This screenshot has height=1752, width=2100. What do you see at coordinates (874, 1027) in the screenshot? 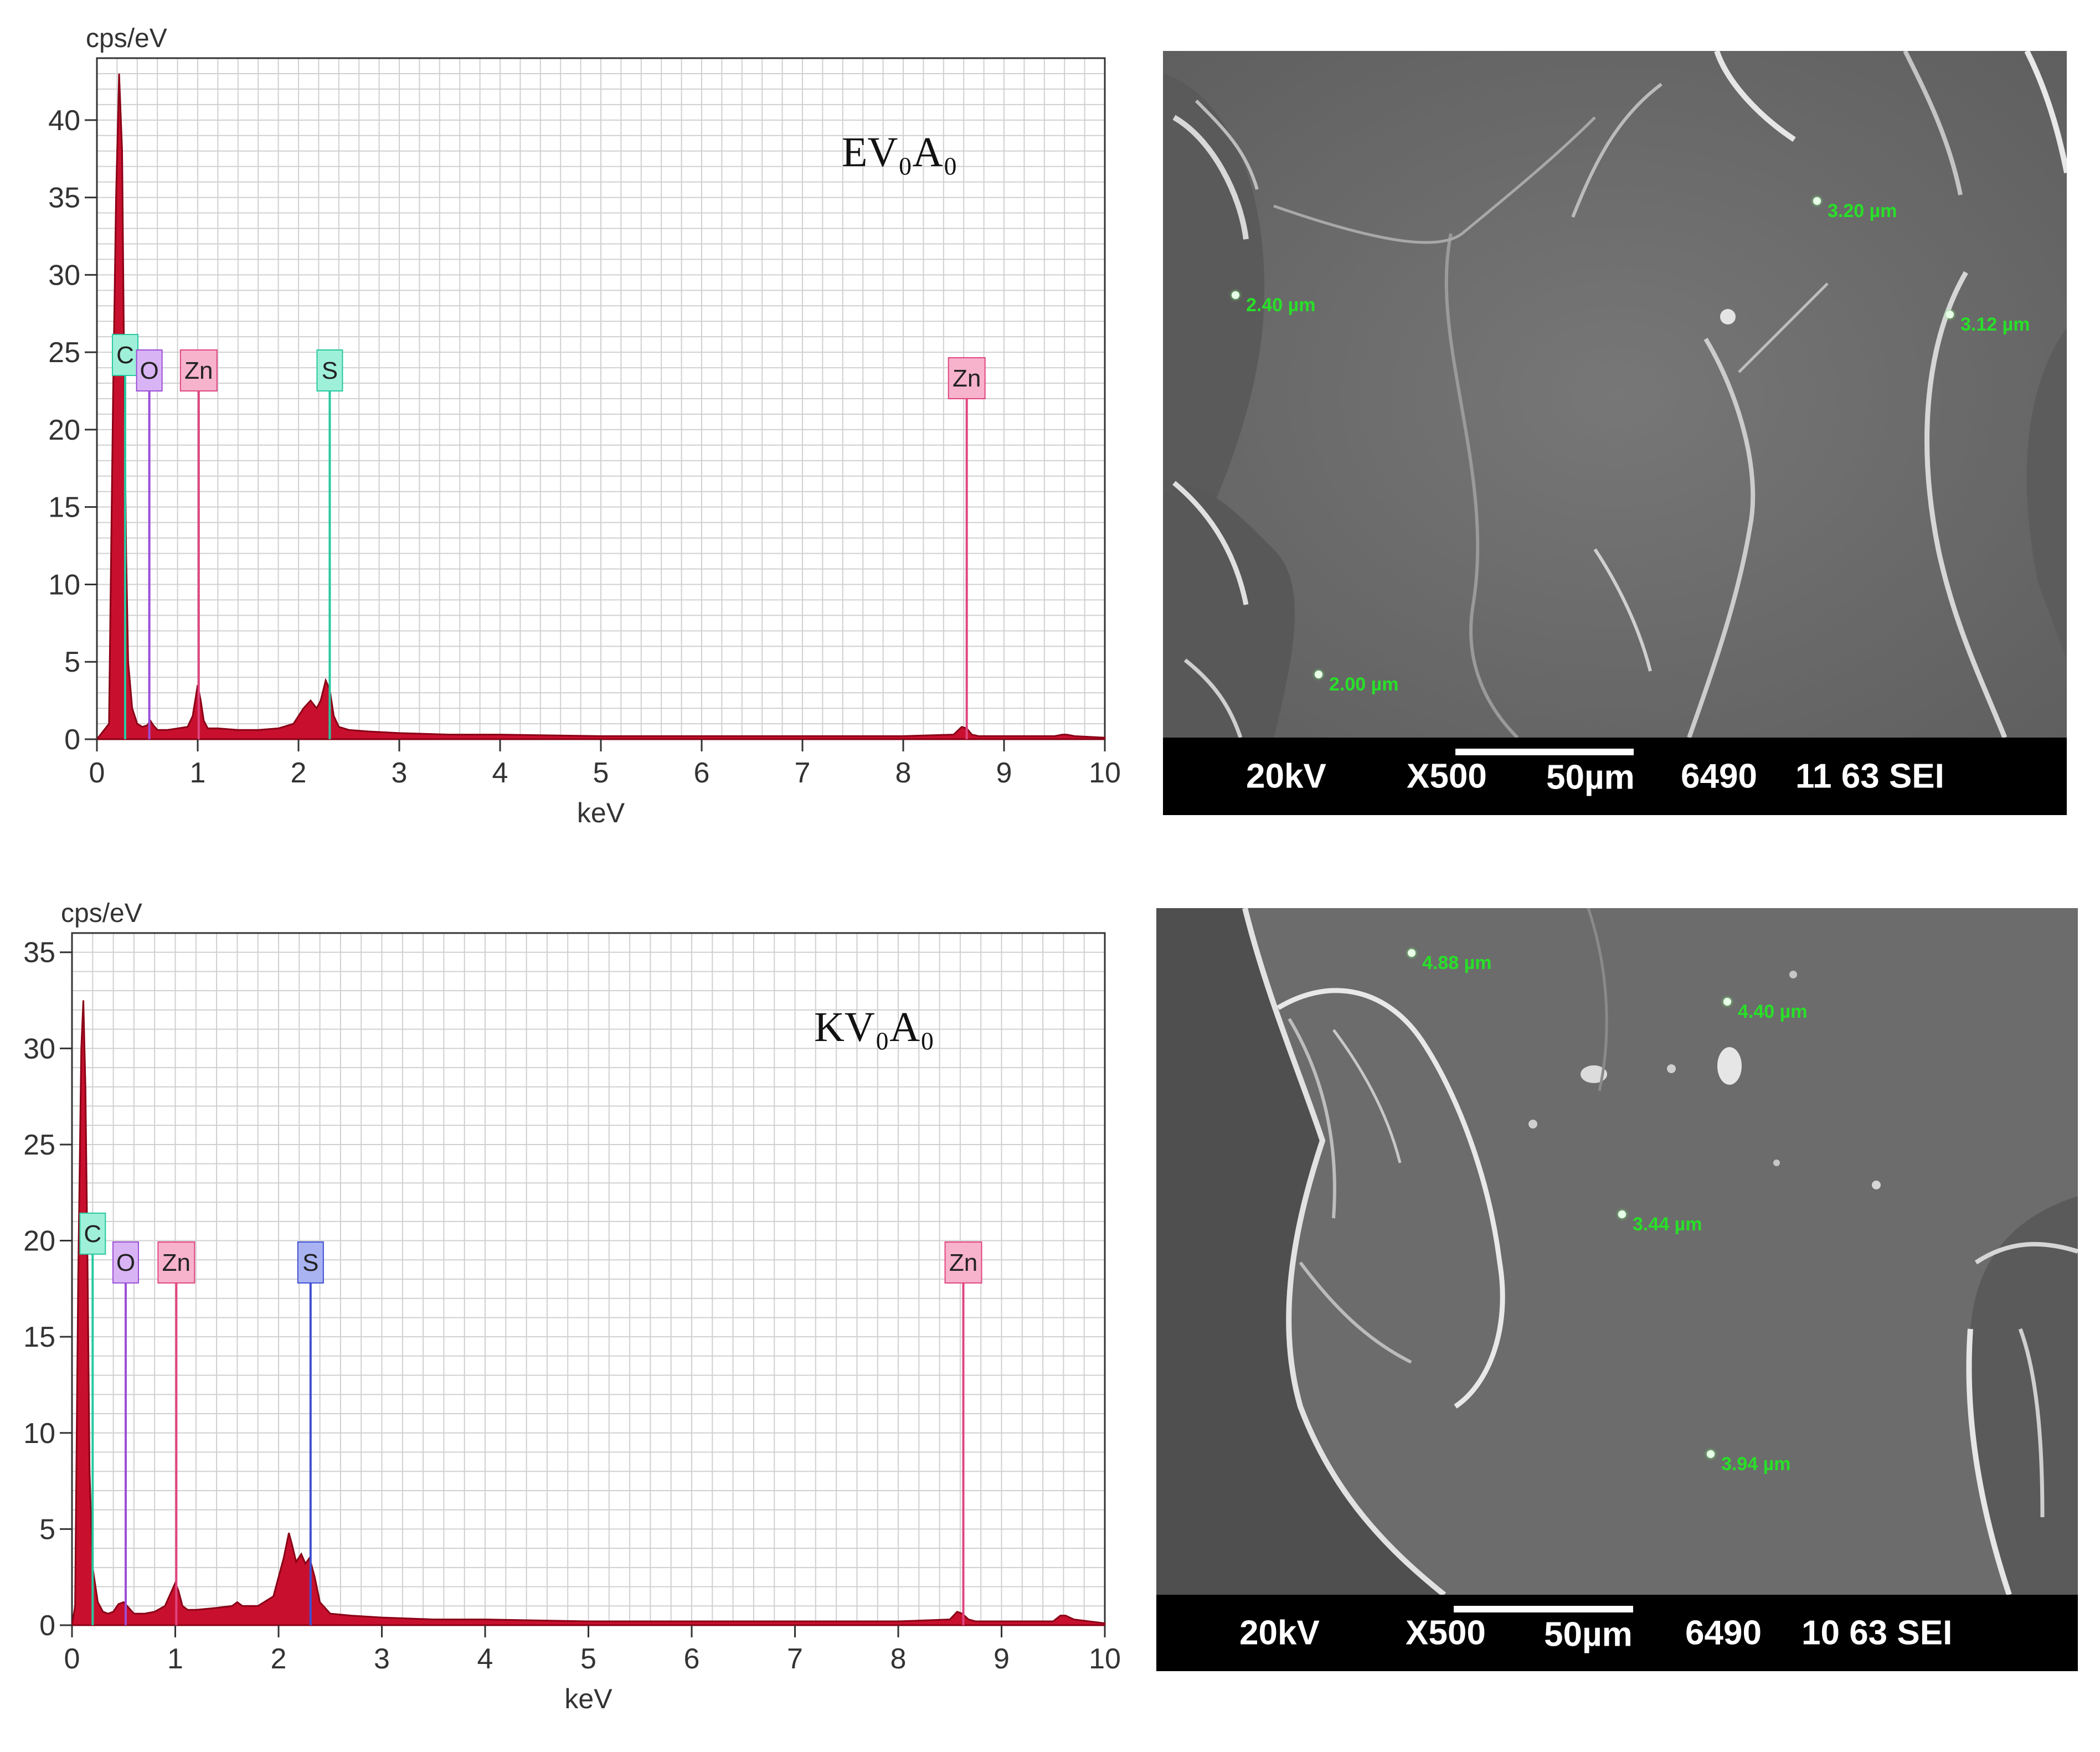
I see `sample-annotation: KV₀A₀` at bounding box center [874, 1027].